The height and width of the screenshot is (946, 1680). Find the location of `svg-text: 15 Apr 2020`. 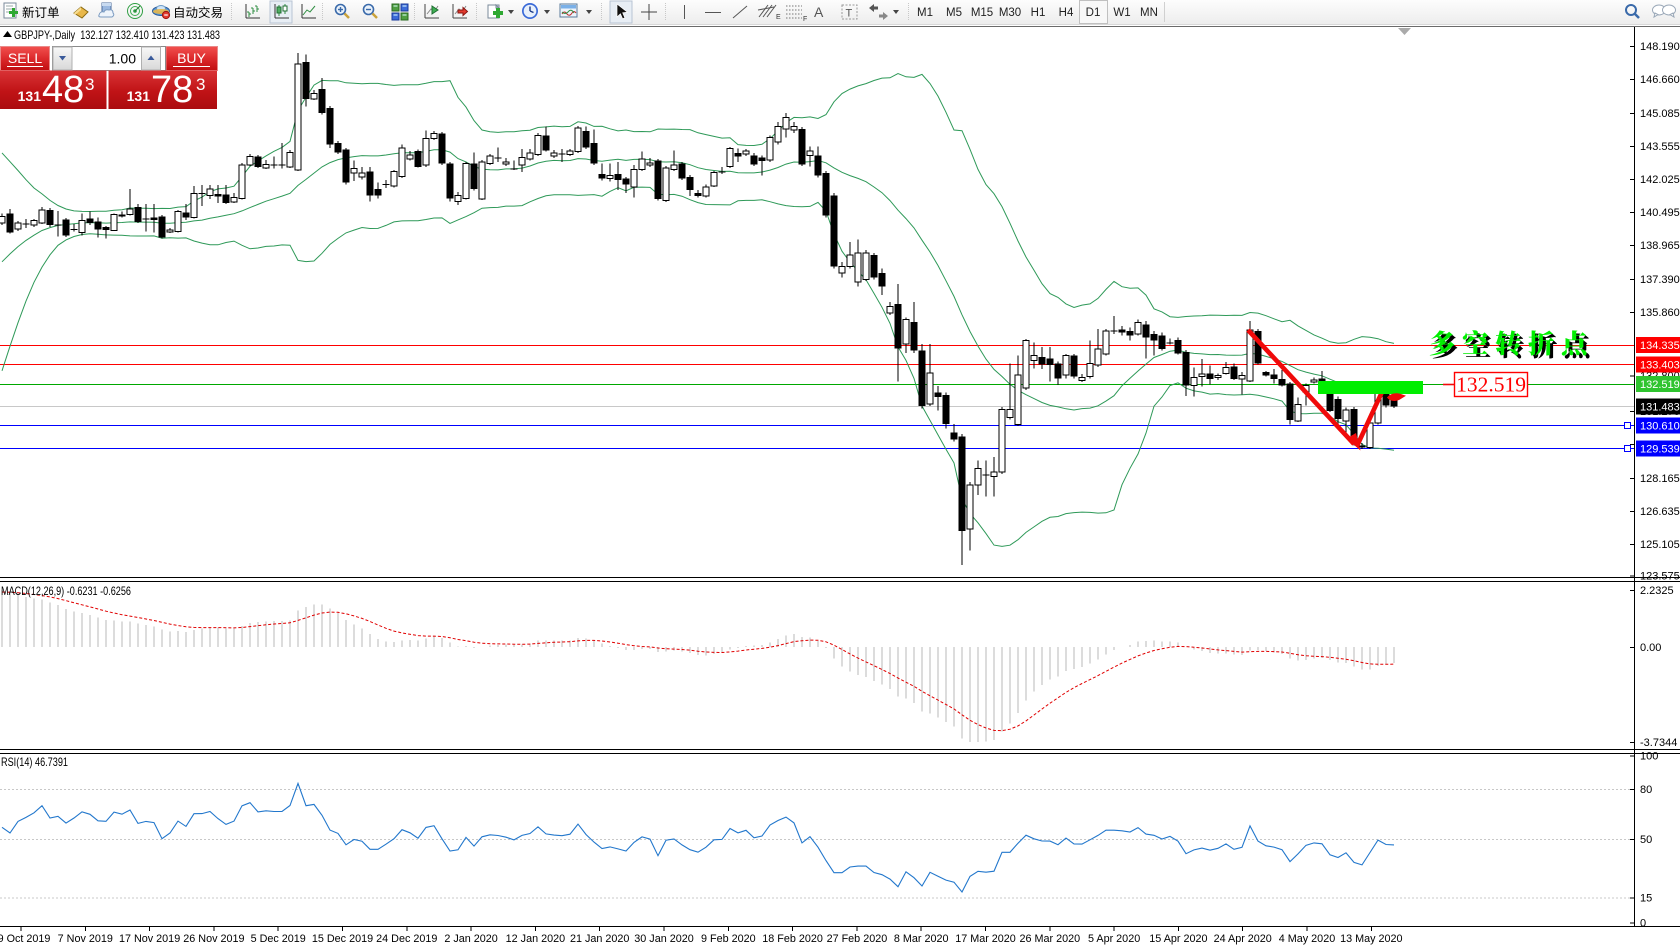

svg-text: 15 Apr 2020 is located at coordinates (1178, 939).